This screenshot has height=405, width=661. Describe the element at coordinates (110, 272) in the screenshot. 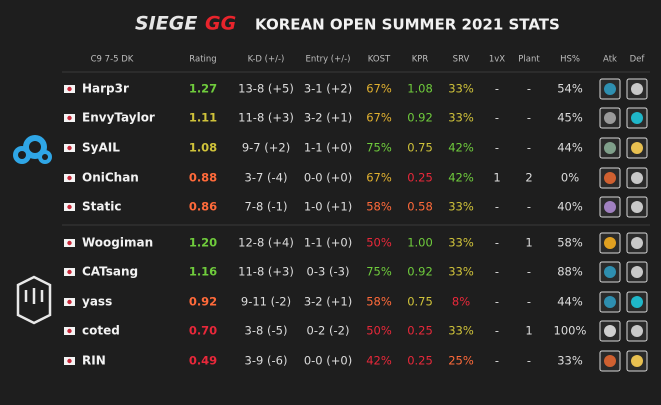

I see `player-name: CATsang` at that location.